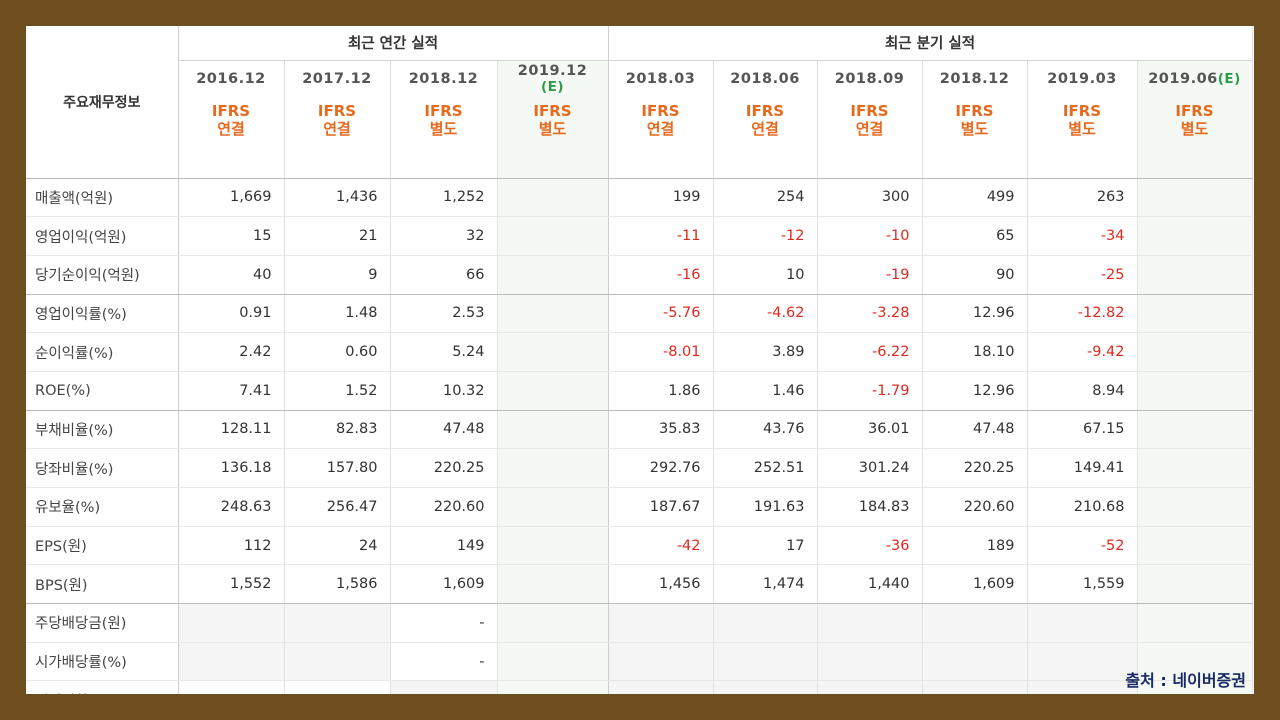 The image size is (1280, 720). Describe the element at coordinates (553, 79) in the screenshot. I see `period-header: 2019.12 (E)` at that location.